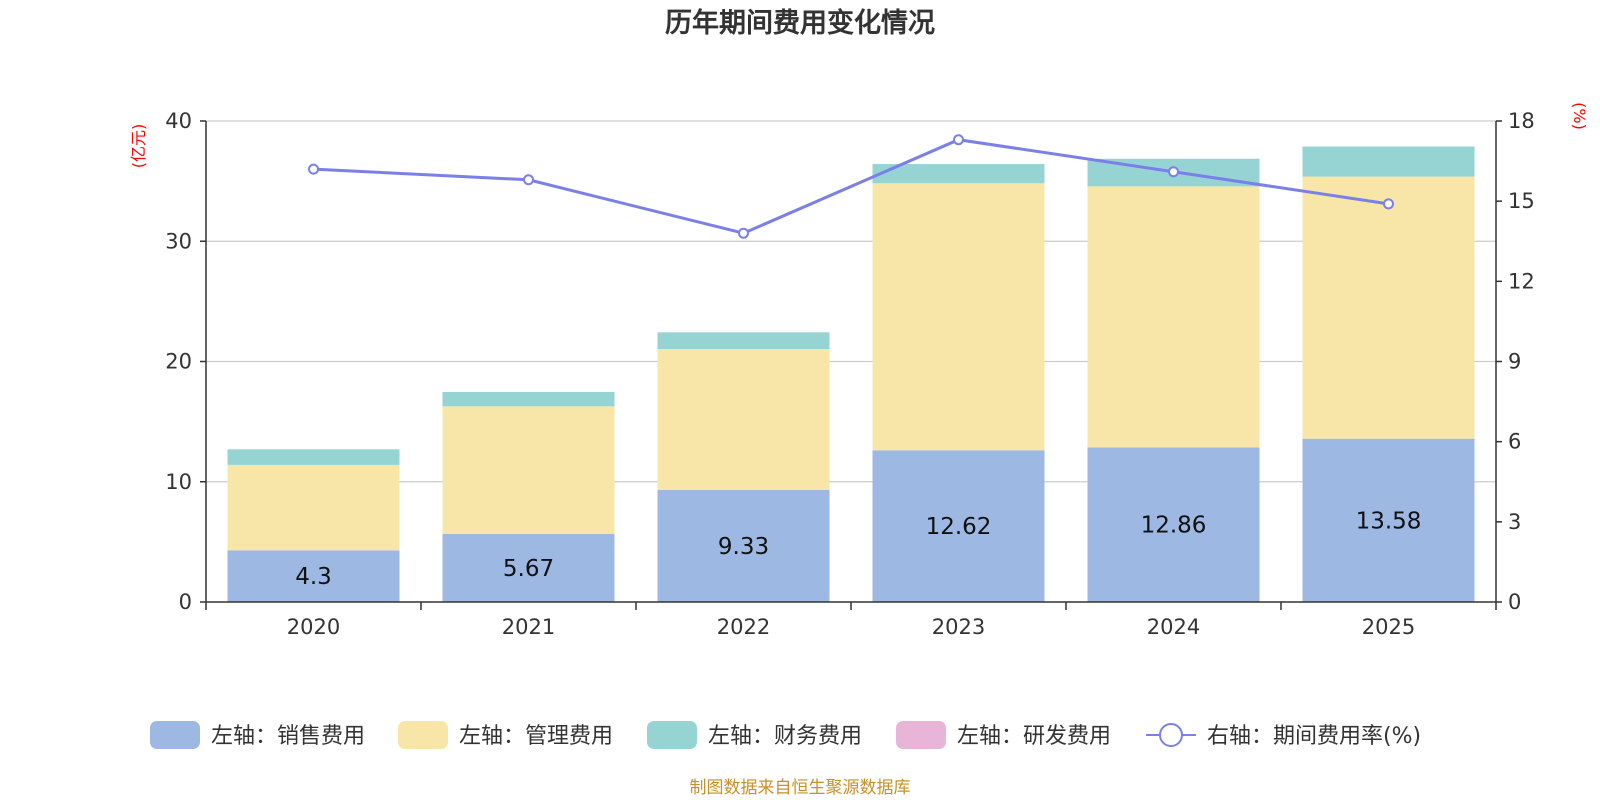 The width and height of the screenshot is (1600, 800). Describe the element at coordinates (1514, 602) in the screenshot. I see `right-tick-label: 0` at that location.